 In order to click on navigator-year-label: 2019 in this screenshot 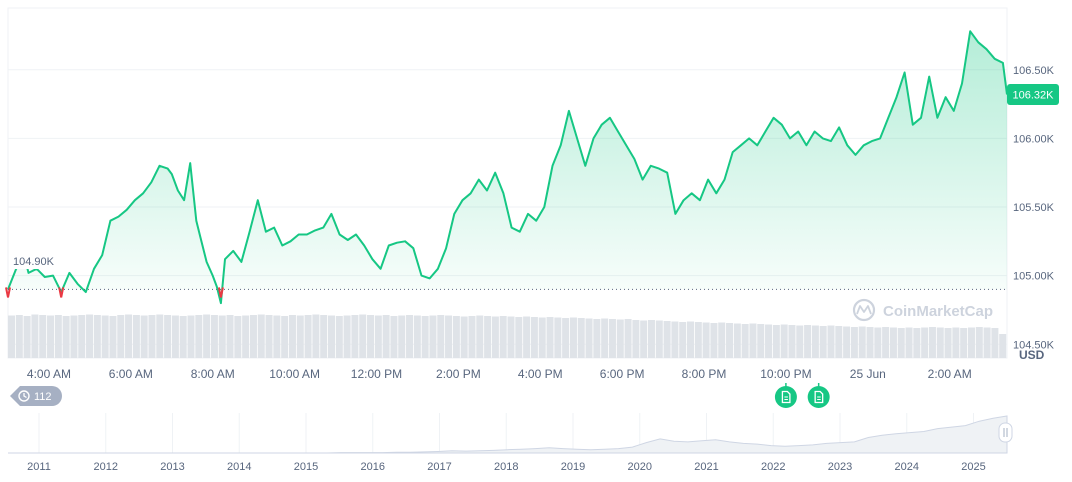, I will do `click(573, 467)`.